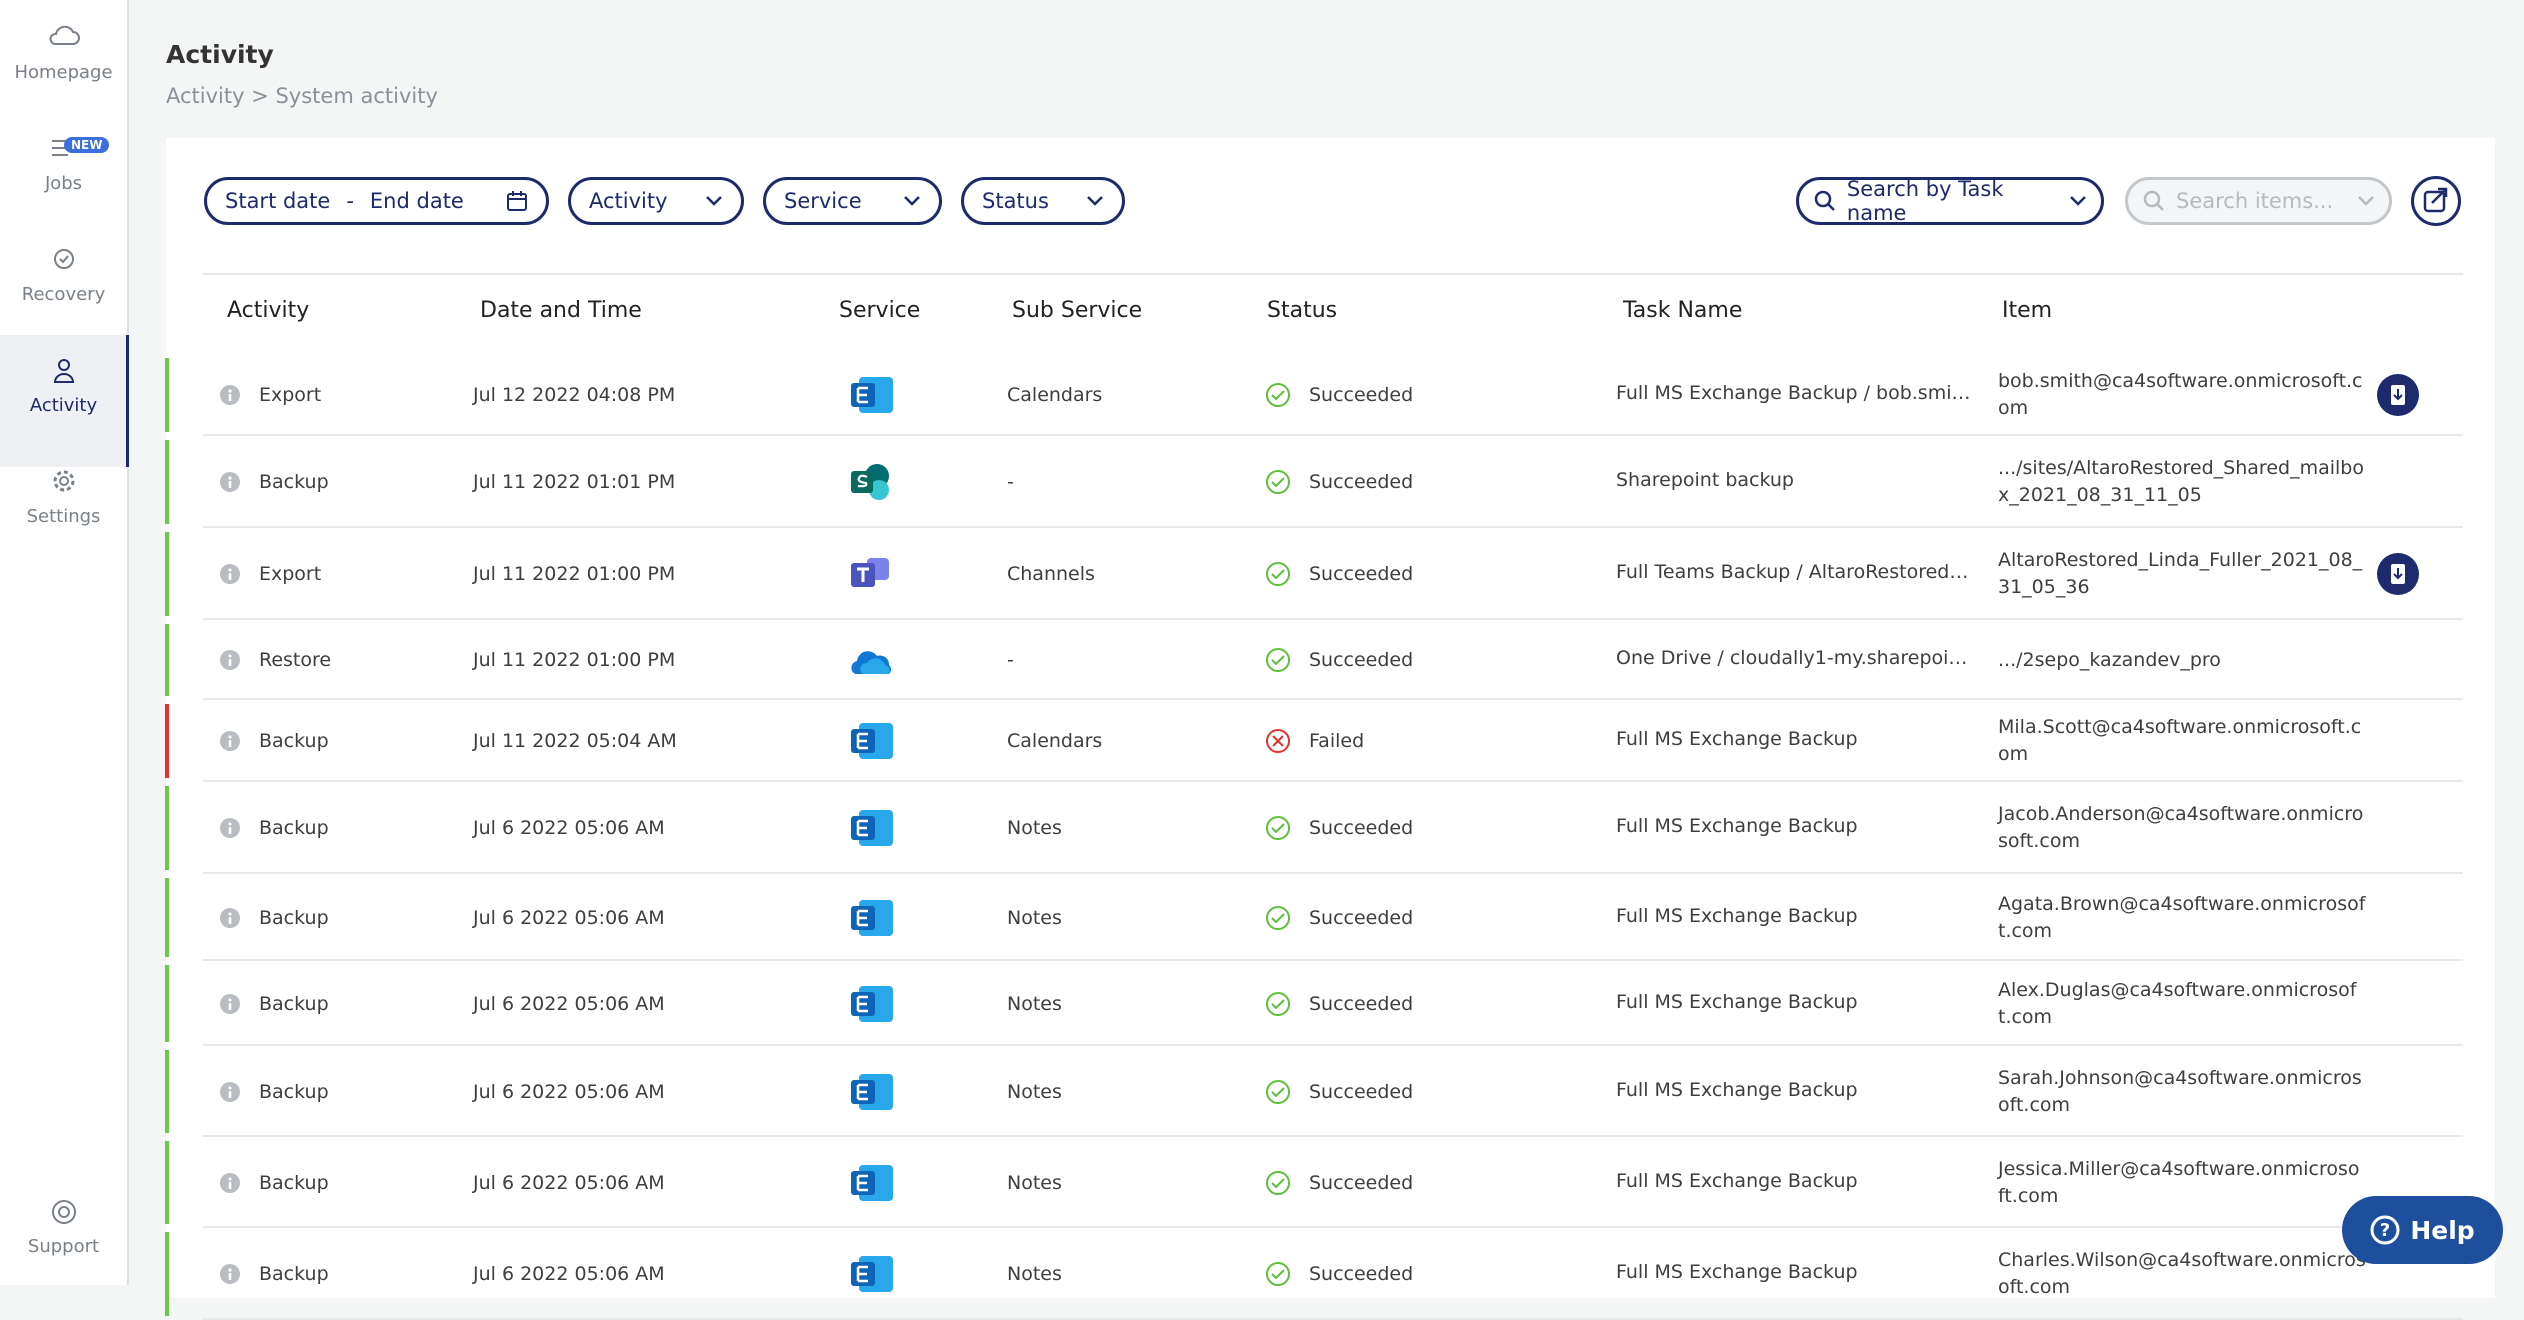 The width and height of the screenshot is (2524, 1320). What do you see at coordinates (1302, 310) in the screenshot?
I see `column-header: Status` at bounding box center [1302, 310].